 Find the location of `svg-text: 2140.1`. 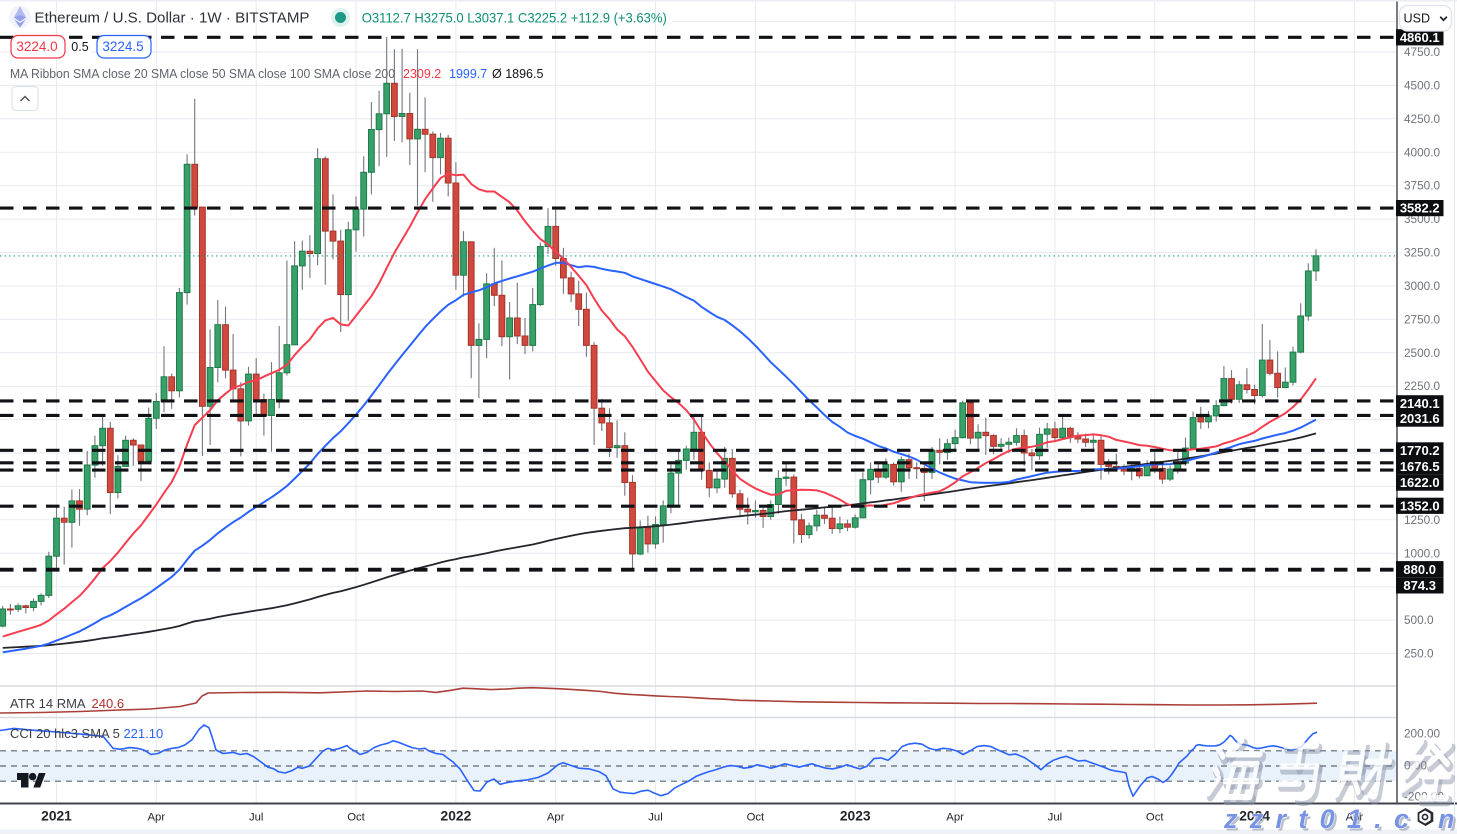

svg-text: 2140.1 is located at coordinates (1420, 403).